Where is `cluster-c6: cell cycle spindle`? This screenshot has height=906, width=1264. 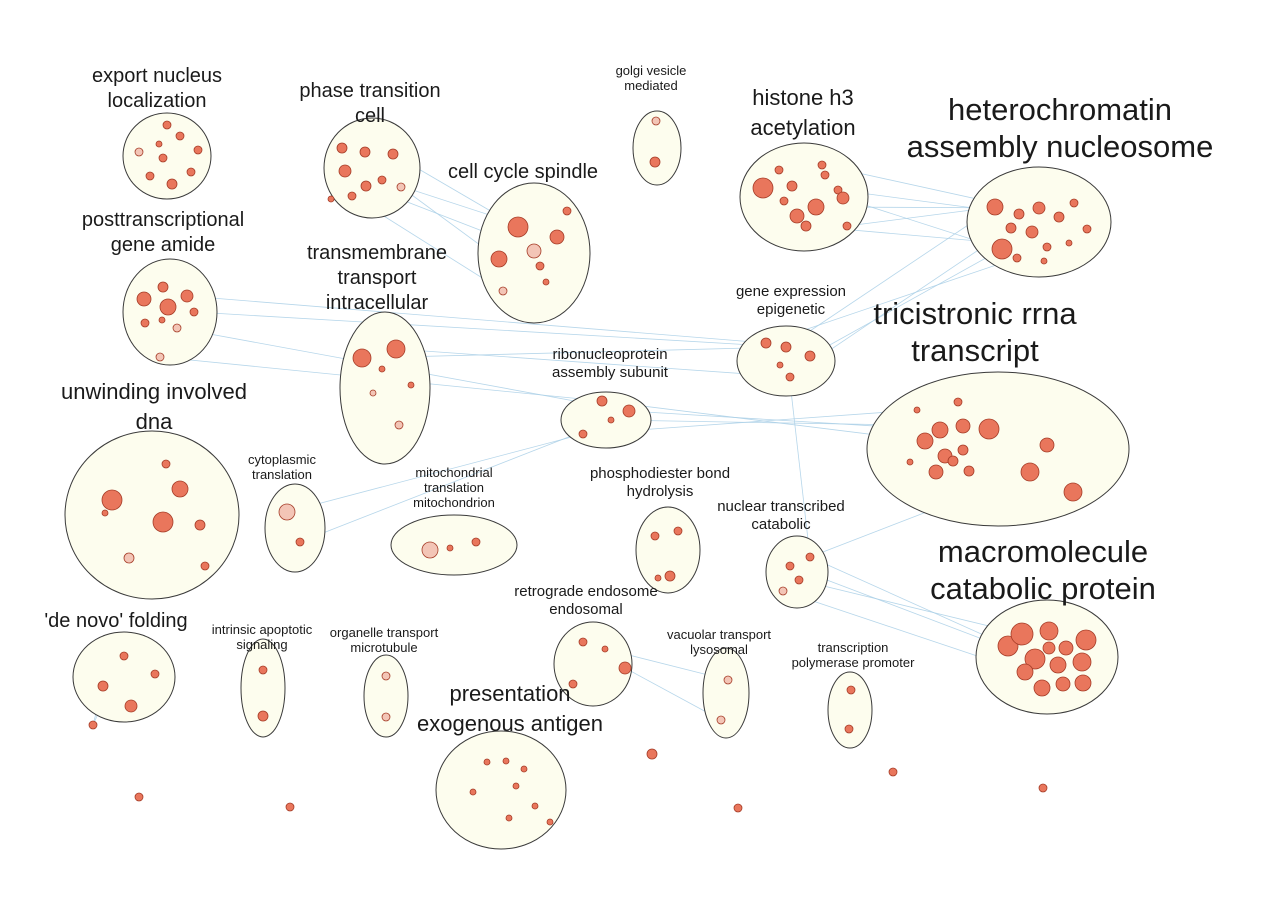 cluster-c6: cell cycle spindle is located at coordinates (523, 242).